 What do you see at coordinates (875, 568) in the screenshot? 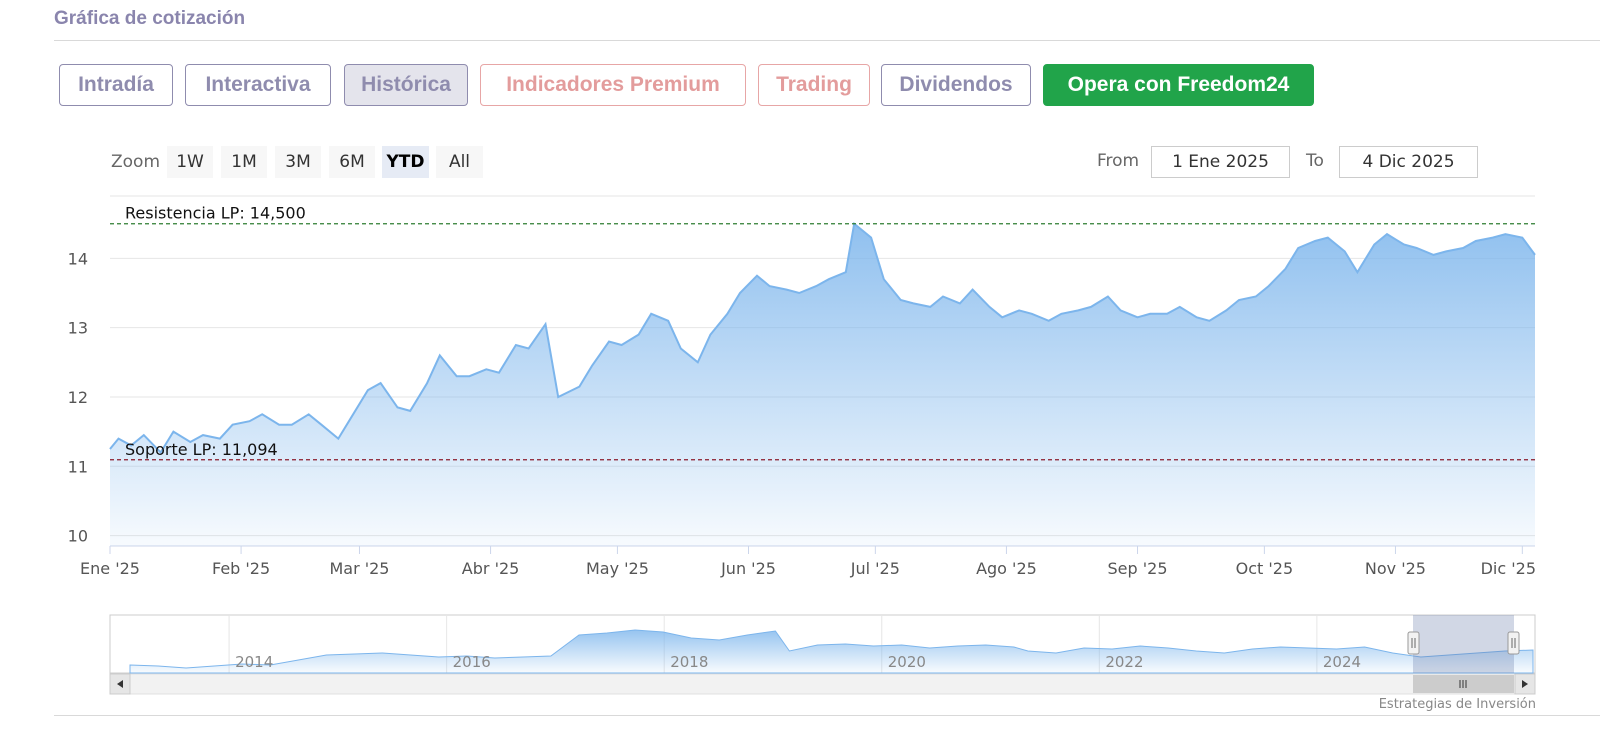
I see `x-tick-label: Jul '25` at bounding box center [875, 568].